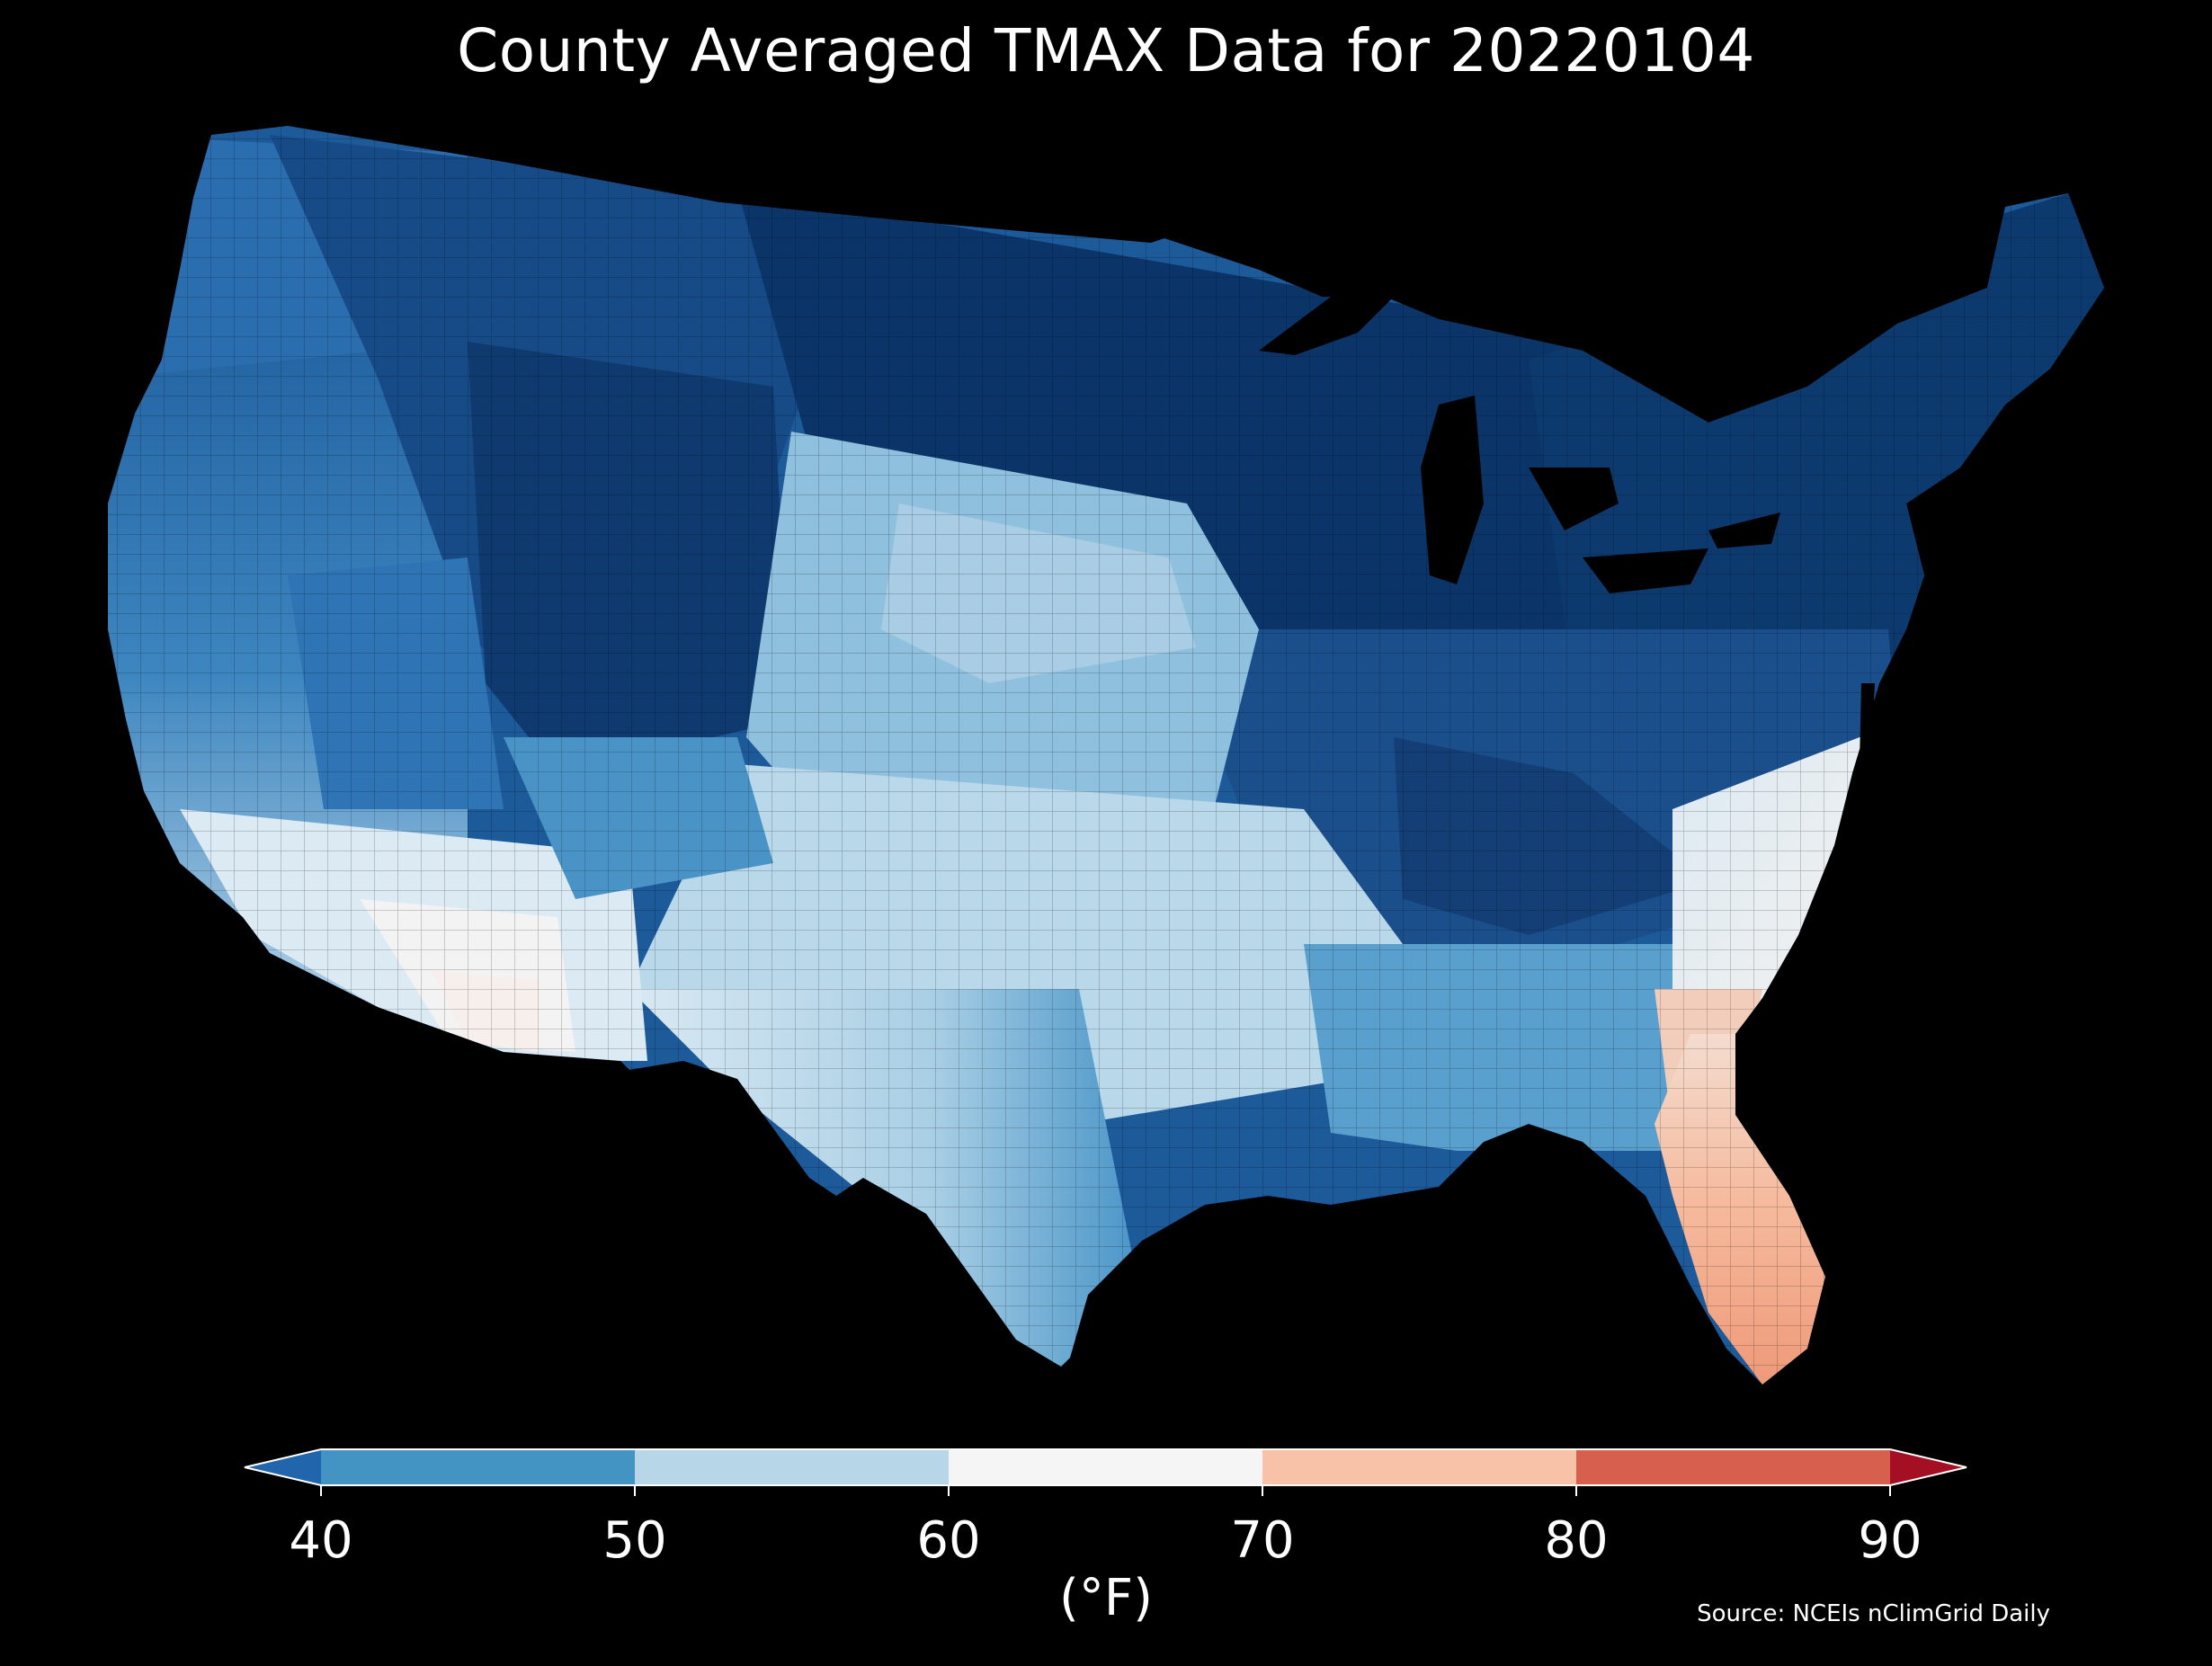  Describe the element at coordinates (948, 1540) in the screenshot. I see `colorbar-tick-label: 60` at that location.